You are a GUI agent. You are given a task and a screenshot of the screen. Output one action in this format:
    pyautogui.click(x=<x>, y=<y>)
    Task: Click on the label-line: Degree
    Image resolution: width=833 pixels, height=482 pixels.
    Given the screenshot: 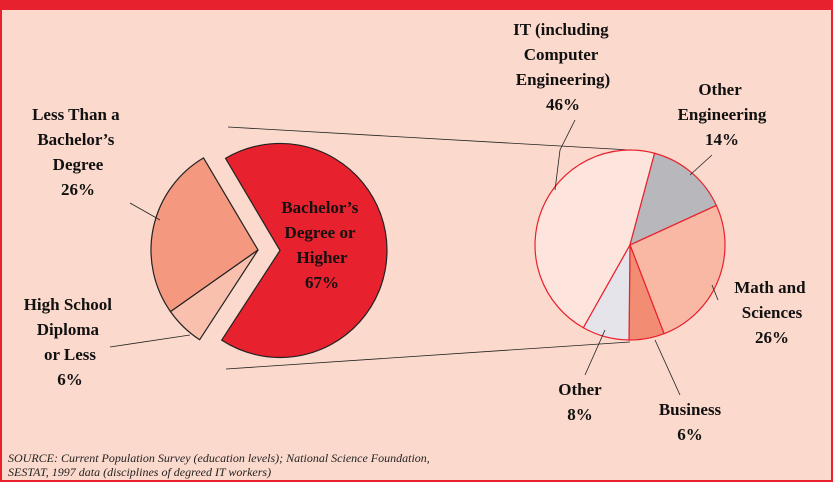 What is the action you would take?
    pyautogui.click(x=78, y=164)
    